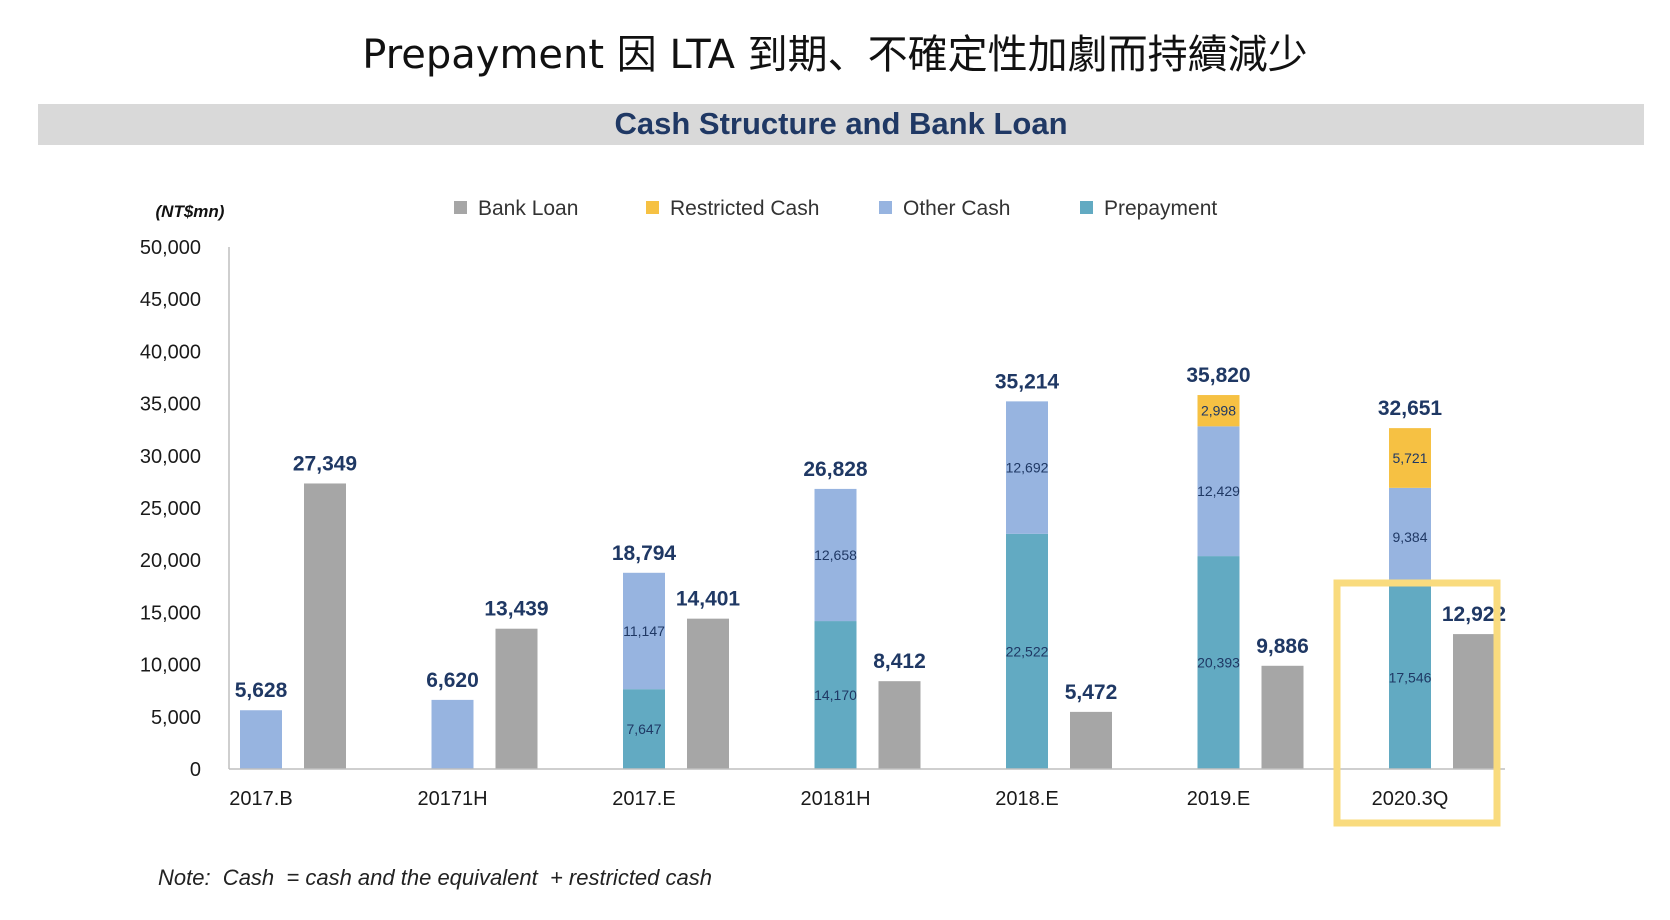  Describe the element at coordinates (176, 718) in the screenshot. I see `y-tick-label: 5,000` at that location.